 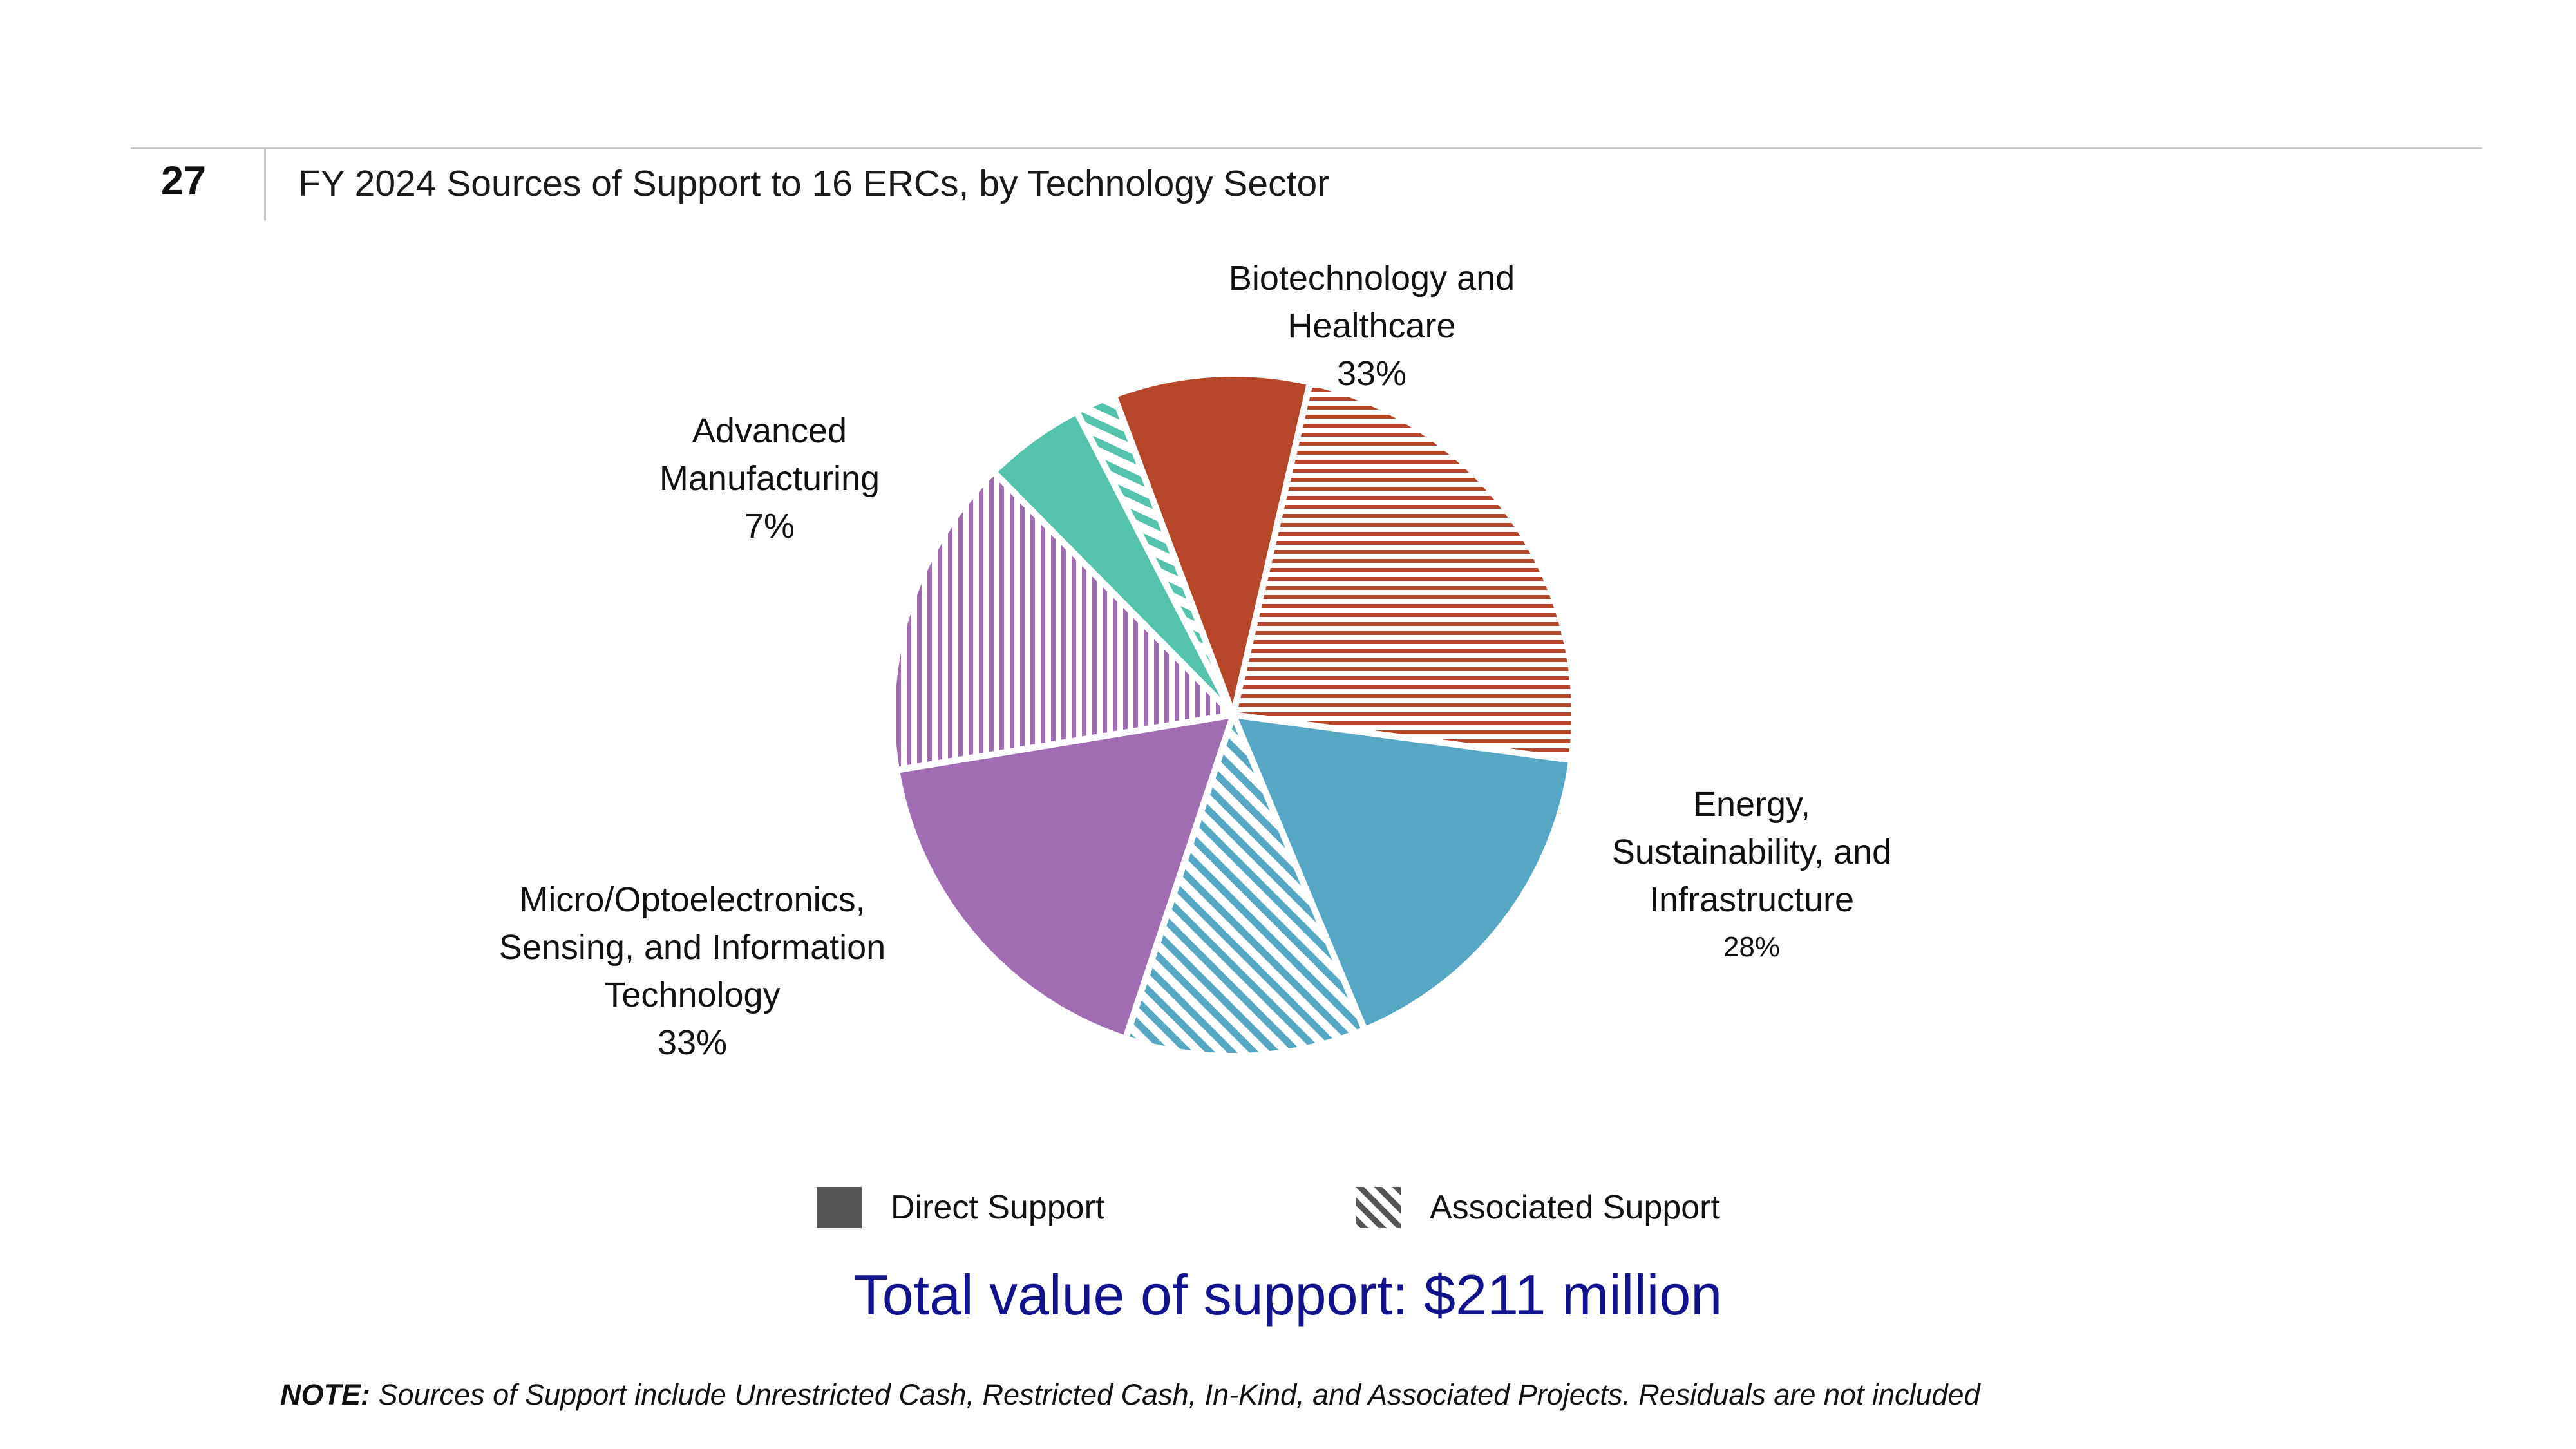 I want to click on slice-label-micro-line1: Micro/Optoelectronics,, so click(x=692, y=900).